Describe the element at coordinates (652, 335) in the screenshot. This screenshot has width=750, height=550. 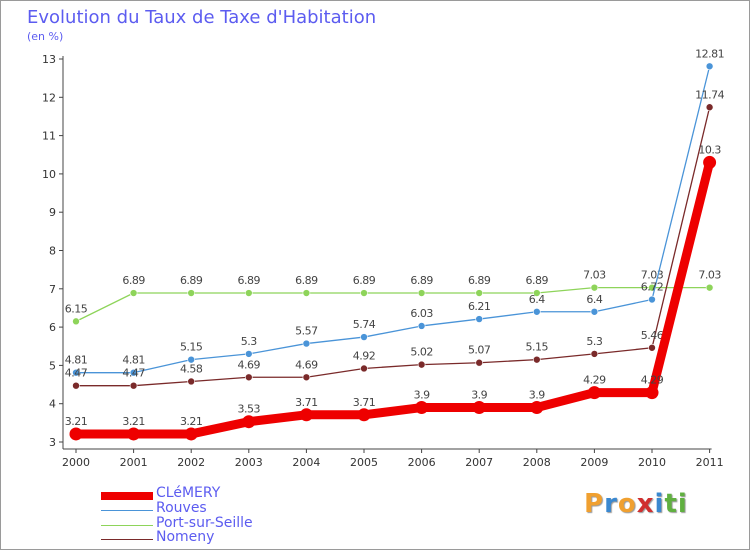
I see `data-label: 5.46` at that location.